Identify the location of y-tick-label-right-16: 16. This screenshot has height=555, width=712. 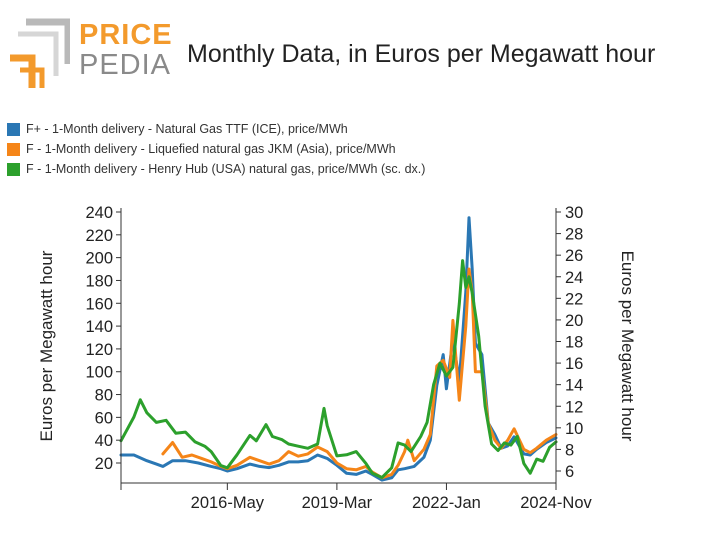
(574, 364).